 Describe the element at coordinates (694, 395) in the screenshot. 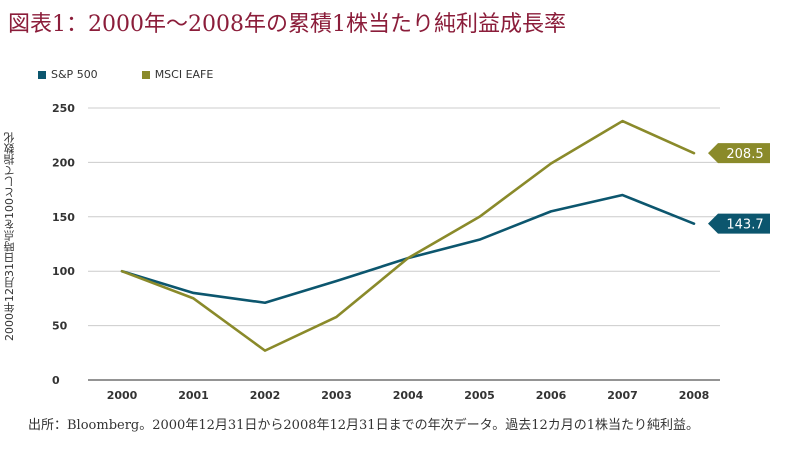

I see `x-tick-label: 2008` at that location.